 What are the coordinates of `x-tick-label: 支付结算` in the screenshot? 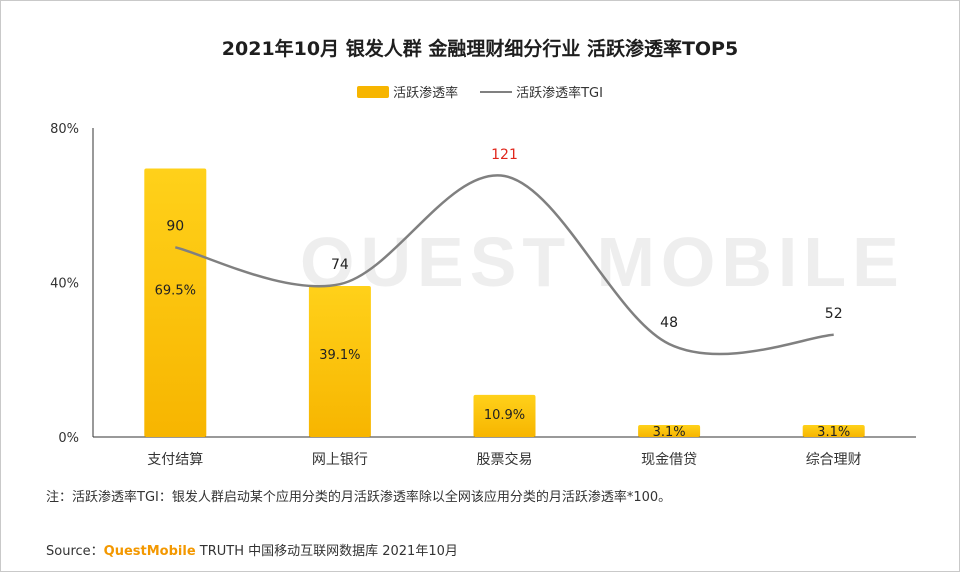 It's located at (175, 460).